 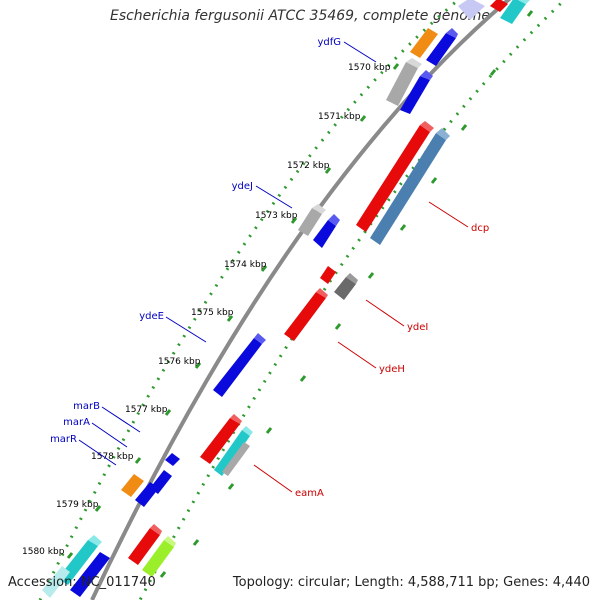 I want to click on gene-label-marR: marR, so click(x=63, y=439).